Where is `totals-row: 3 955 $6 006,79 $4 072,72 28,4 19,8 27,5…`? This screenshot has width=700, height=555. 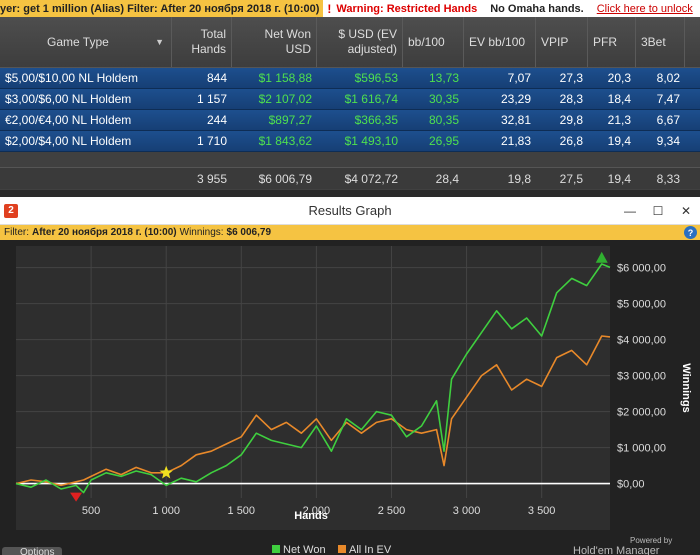
totals-row: 3 955 $6 006,79 $4 072,72 28,4 19,8 27,5… is located at coordinates (350, 178).